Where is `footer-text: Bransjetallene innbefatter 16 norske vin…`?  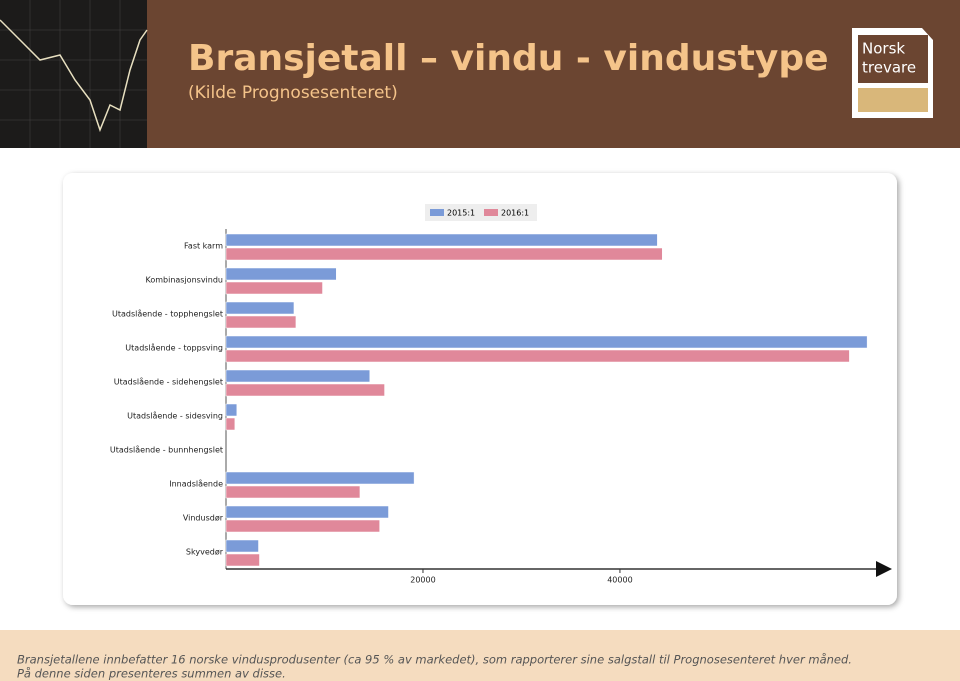 footer-text: Bransjetallene innbefatter 16 norske vin… is located at coordinates (434, 660).